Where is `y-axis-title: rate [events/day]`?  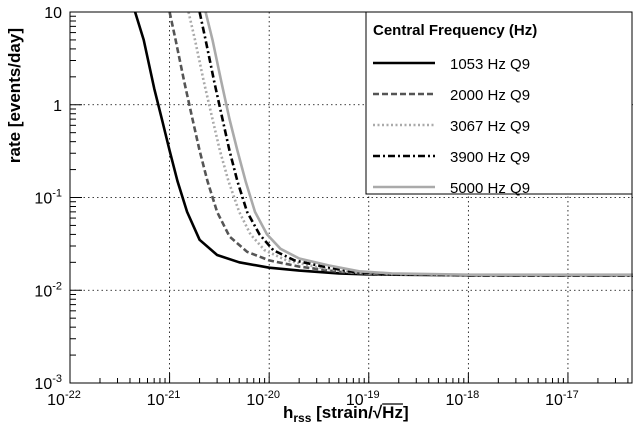
y-axis-title: rate [events/day] is located at coordinates (14, 95).